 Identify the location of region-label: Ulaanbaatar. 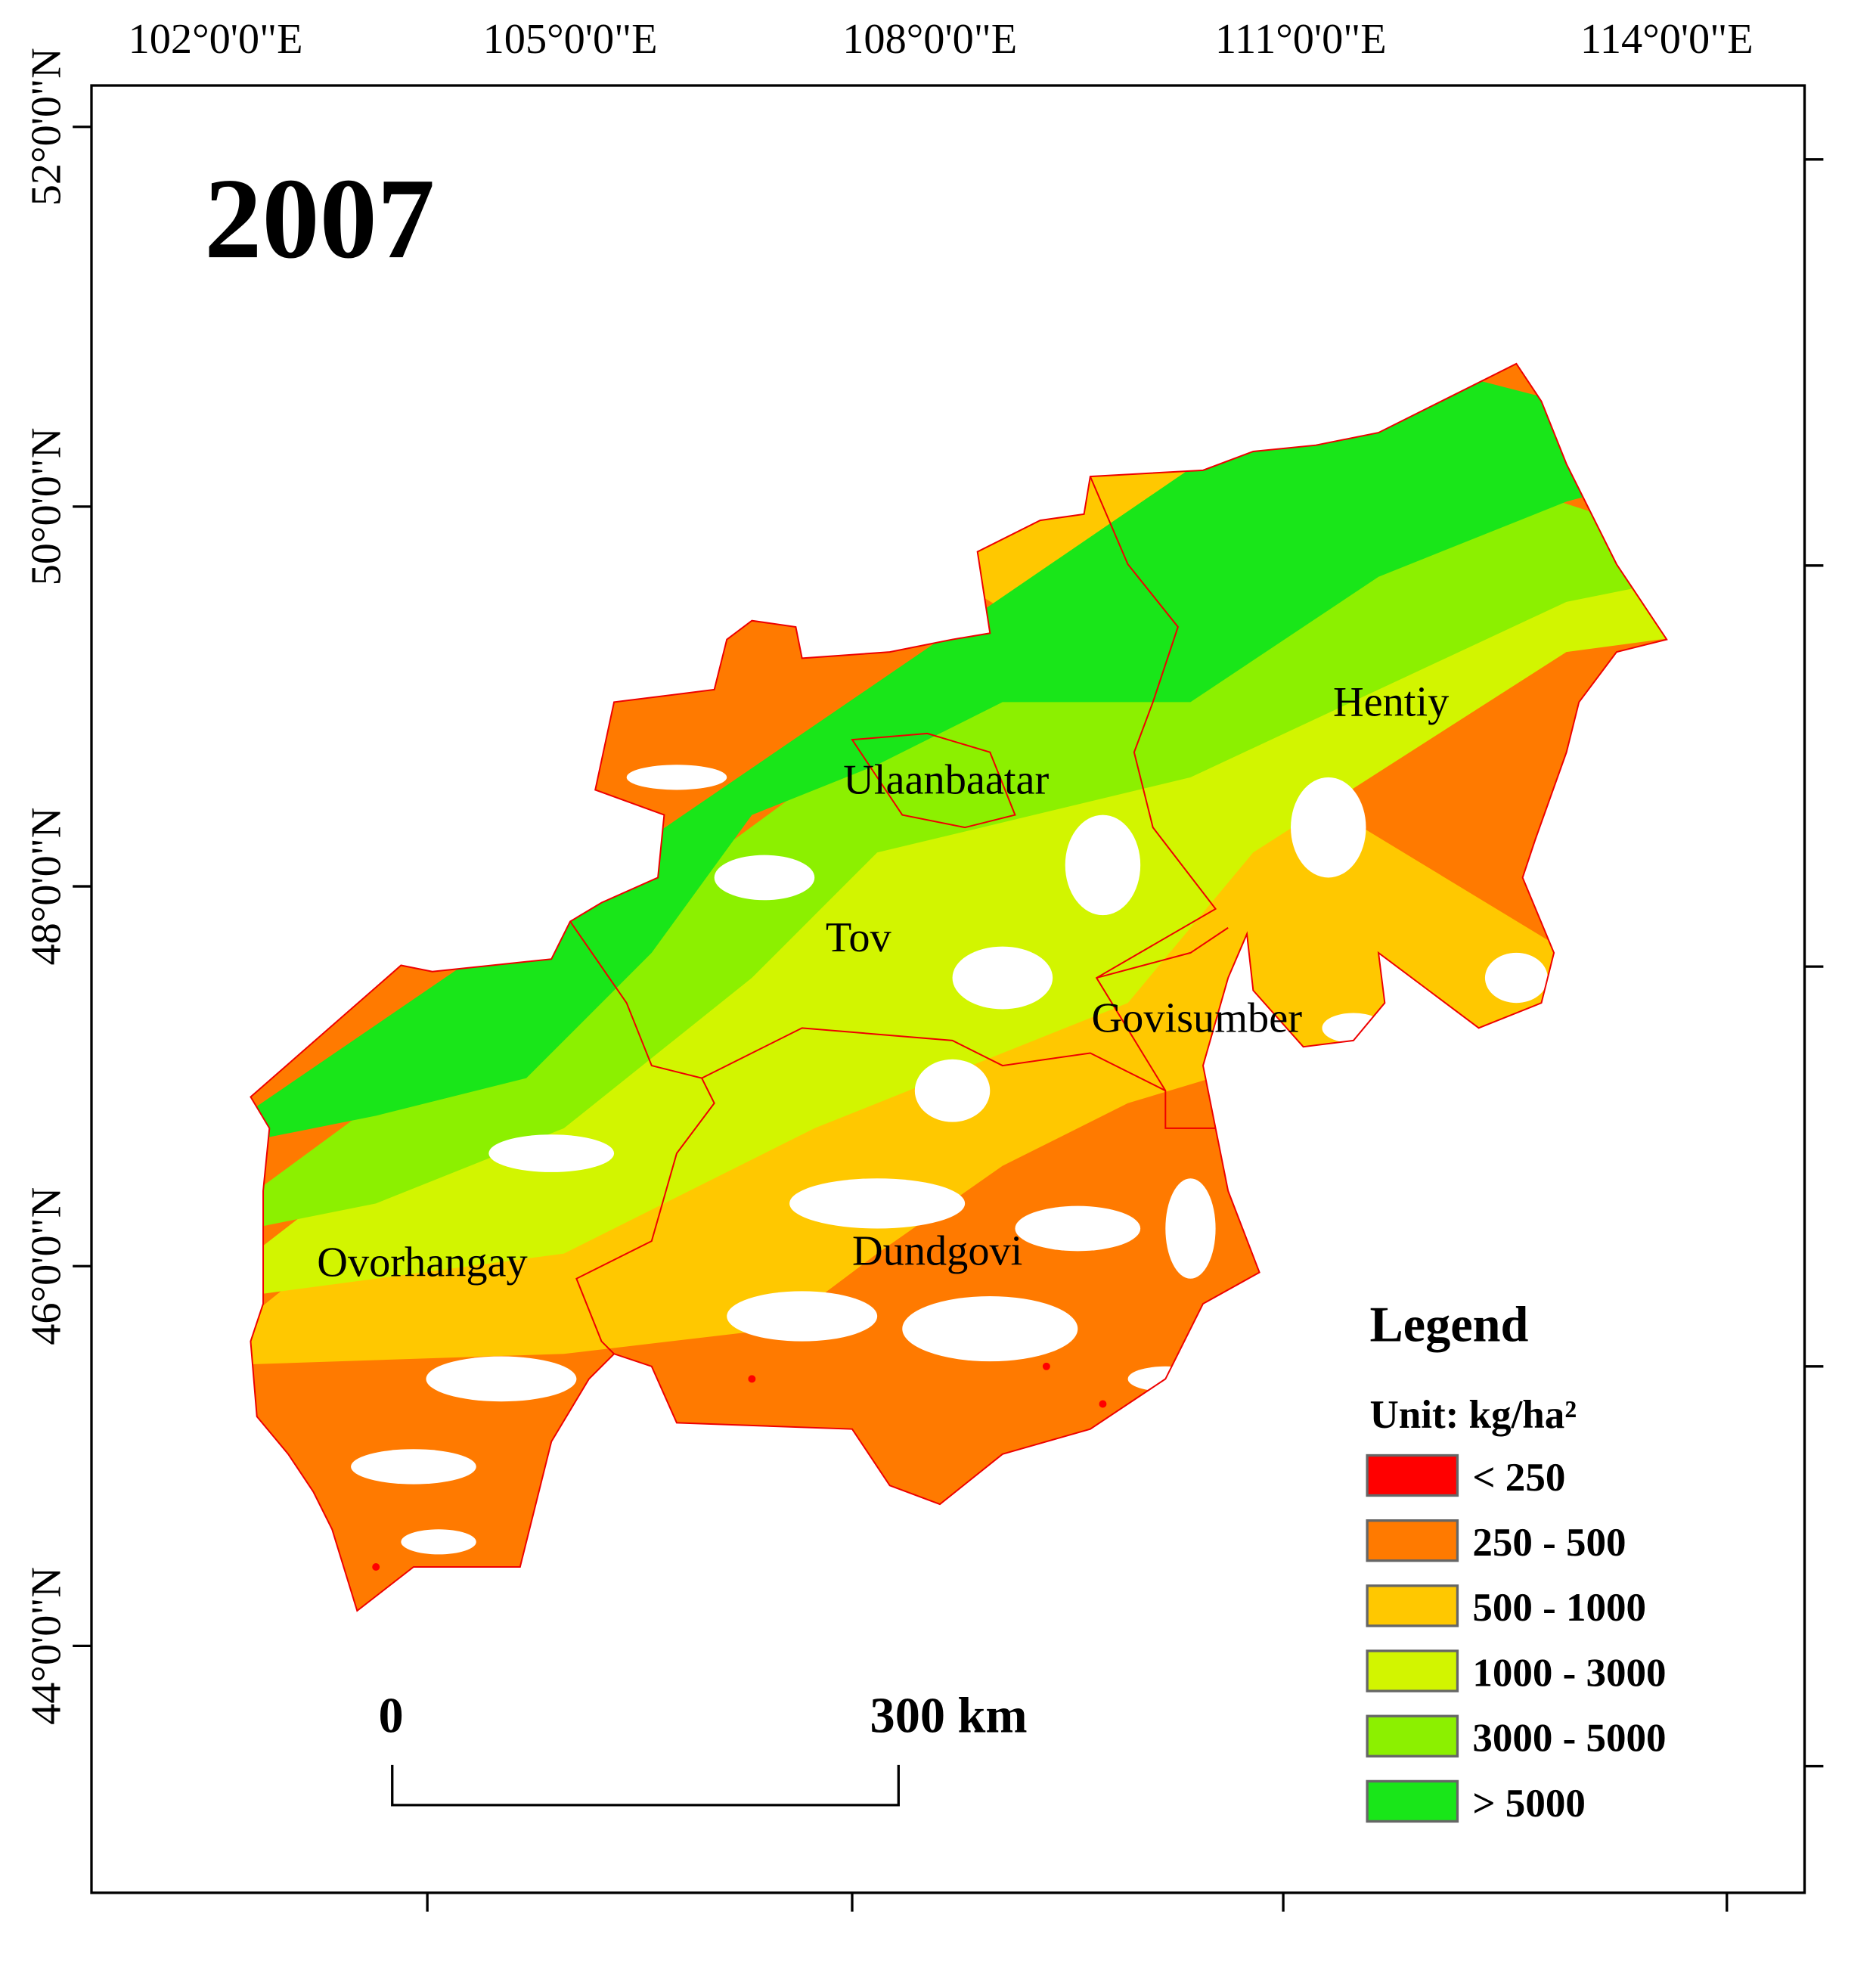
(946, 779).